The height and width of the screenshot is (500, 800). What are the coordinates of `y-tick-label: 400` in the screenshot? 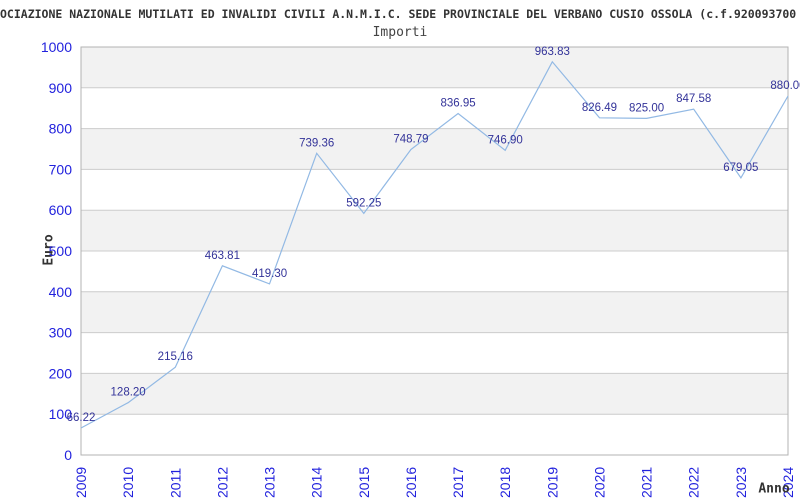 It's located at (61, 292).